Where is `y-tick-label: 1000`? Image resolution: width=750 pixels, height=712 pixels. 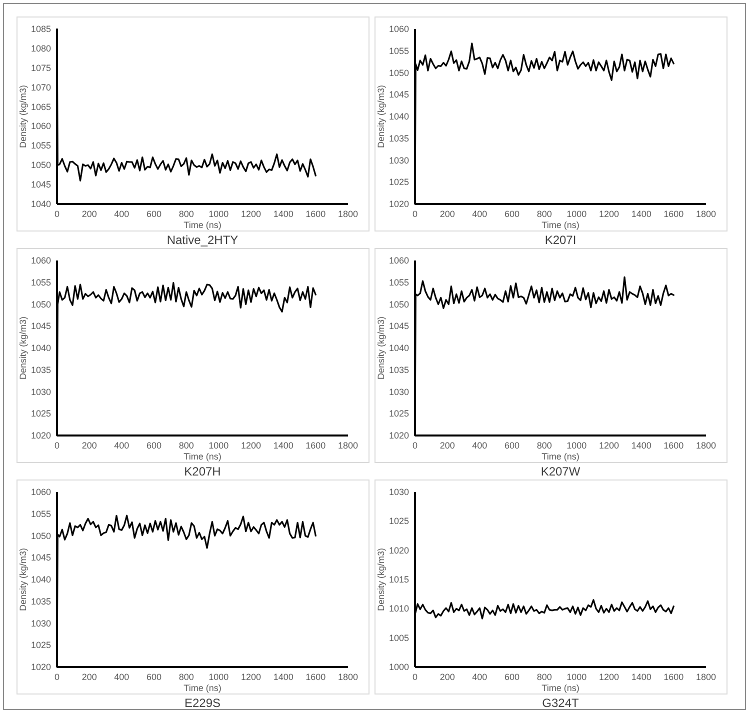 y-tick-label: 1000 is located at coordinates (398, 667).